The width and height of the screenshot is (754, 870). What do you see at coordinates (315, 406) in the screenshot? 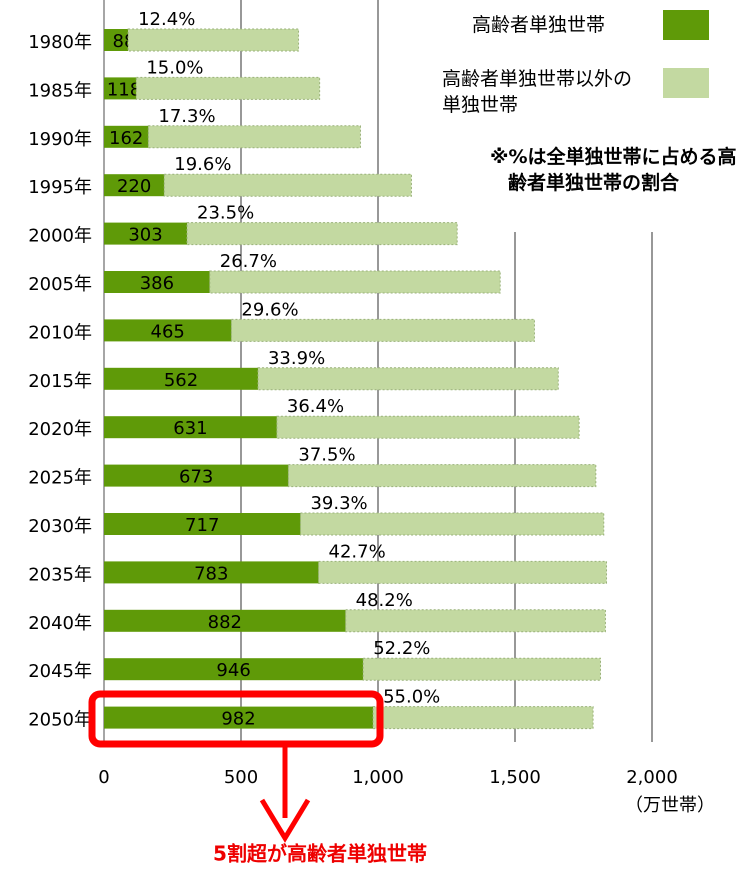
I see `share-label: 36.4%` at bounding box center [315, 406].